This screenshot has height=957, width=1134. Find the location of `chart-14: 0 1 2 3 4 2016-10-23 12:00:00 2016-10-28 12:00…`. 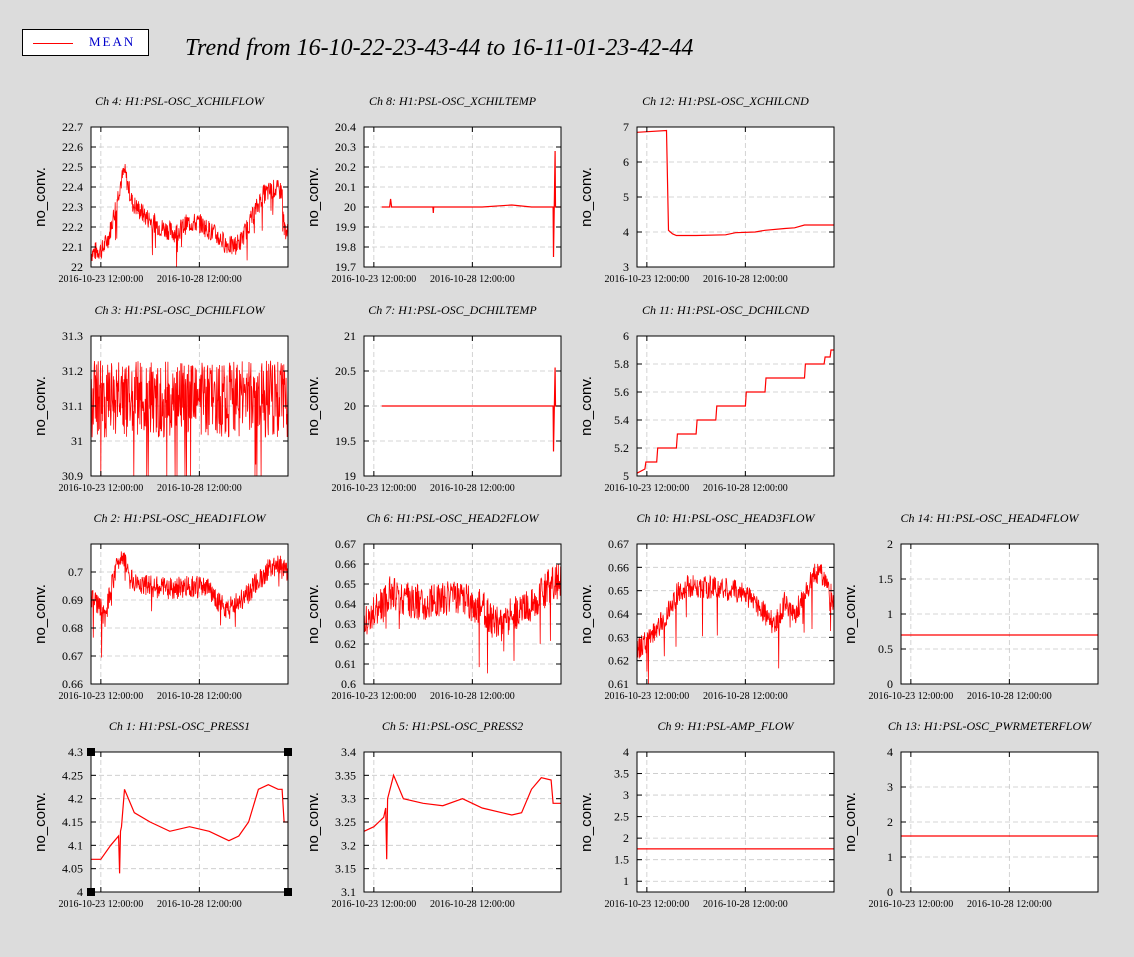

chart-14: 0 1 2 3 4 2016-10-23 12:00:00 2016-10-28 12:00… is located at coordinates (970, 814).